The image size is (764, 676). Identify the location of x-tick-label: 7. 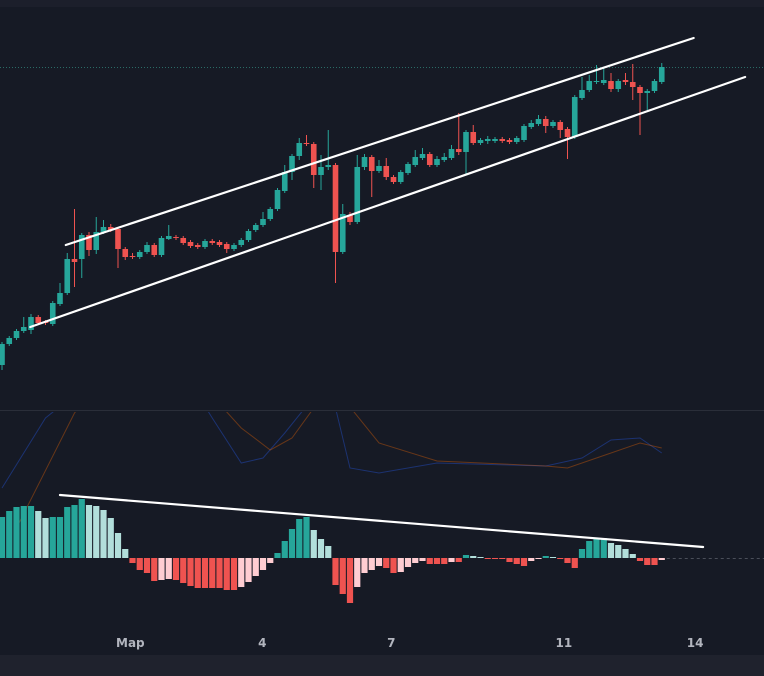
(391, 643).